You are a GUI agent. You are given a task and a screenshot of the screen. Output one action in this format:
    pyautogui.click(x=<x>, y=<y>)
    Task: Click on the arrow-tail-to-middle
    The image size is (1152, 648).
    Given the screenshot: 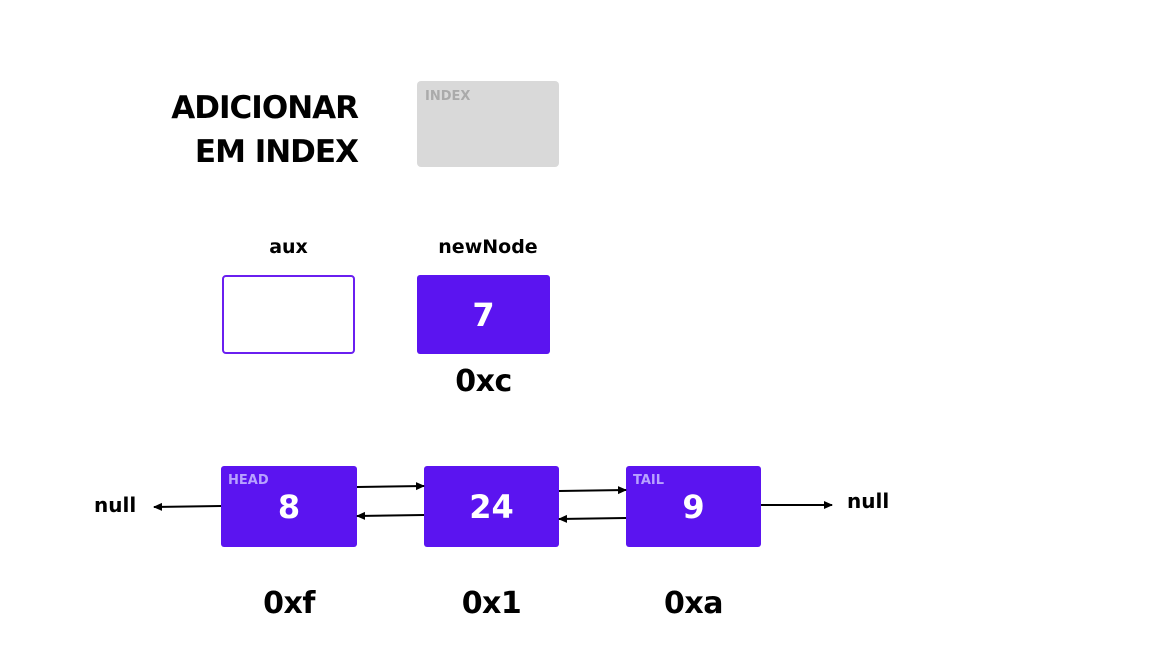 What is the action you would take?
    pyautogui.click(x=592, y=518)
    